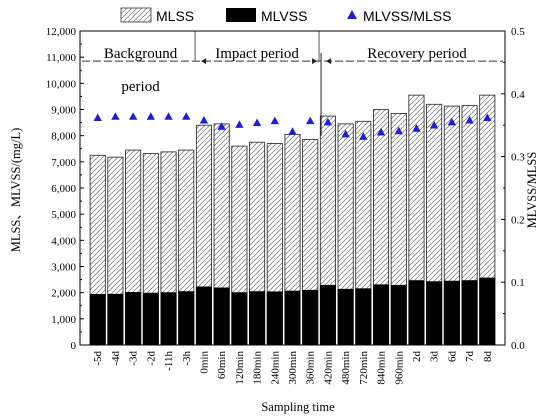  I want to click on y-tick-label: 5,000, so click(63, 215).